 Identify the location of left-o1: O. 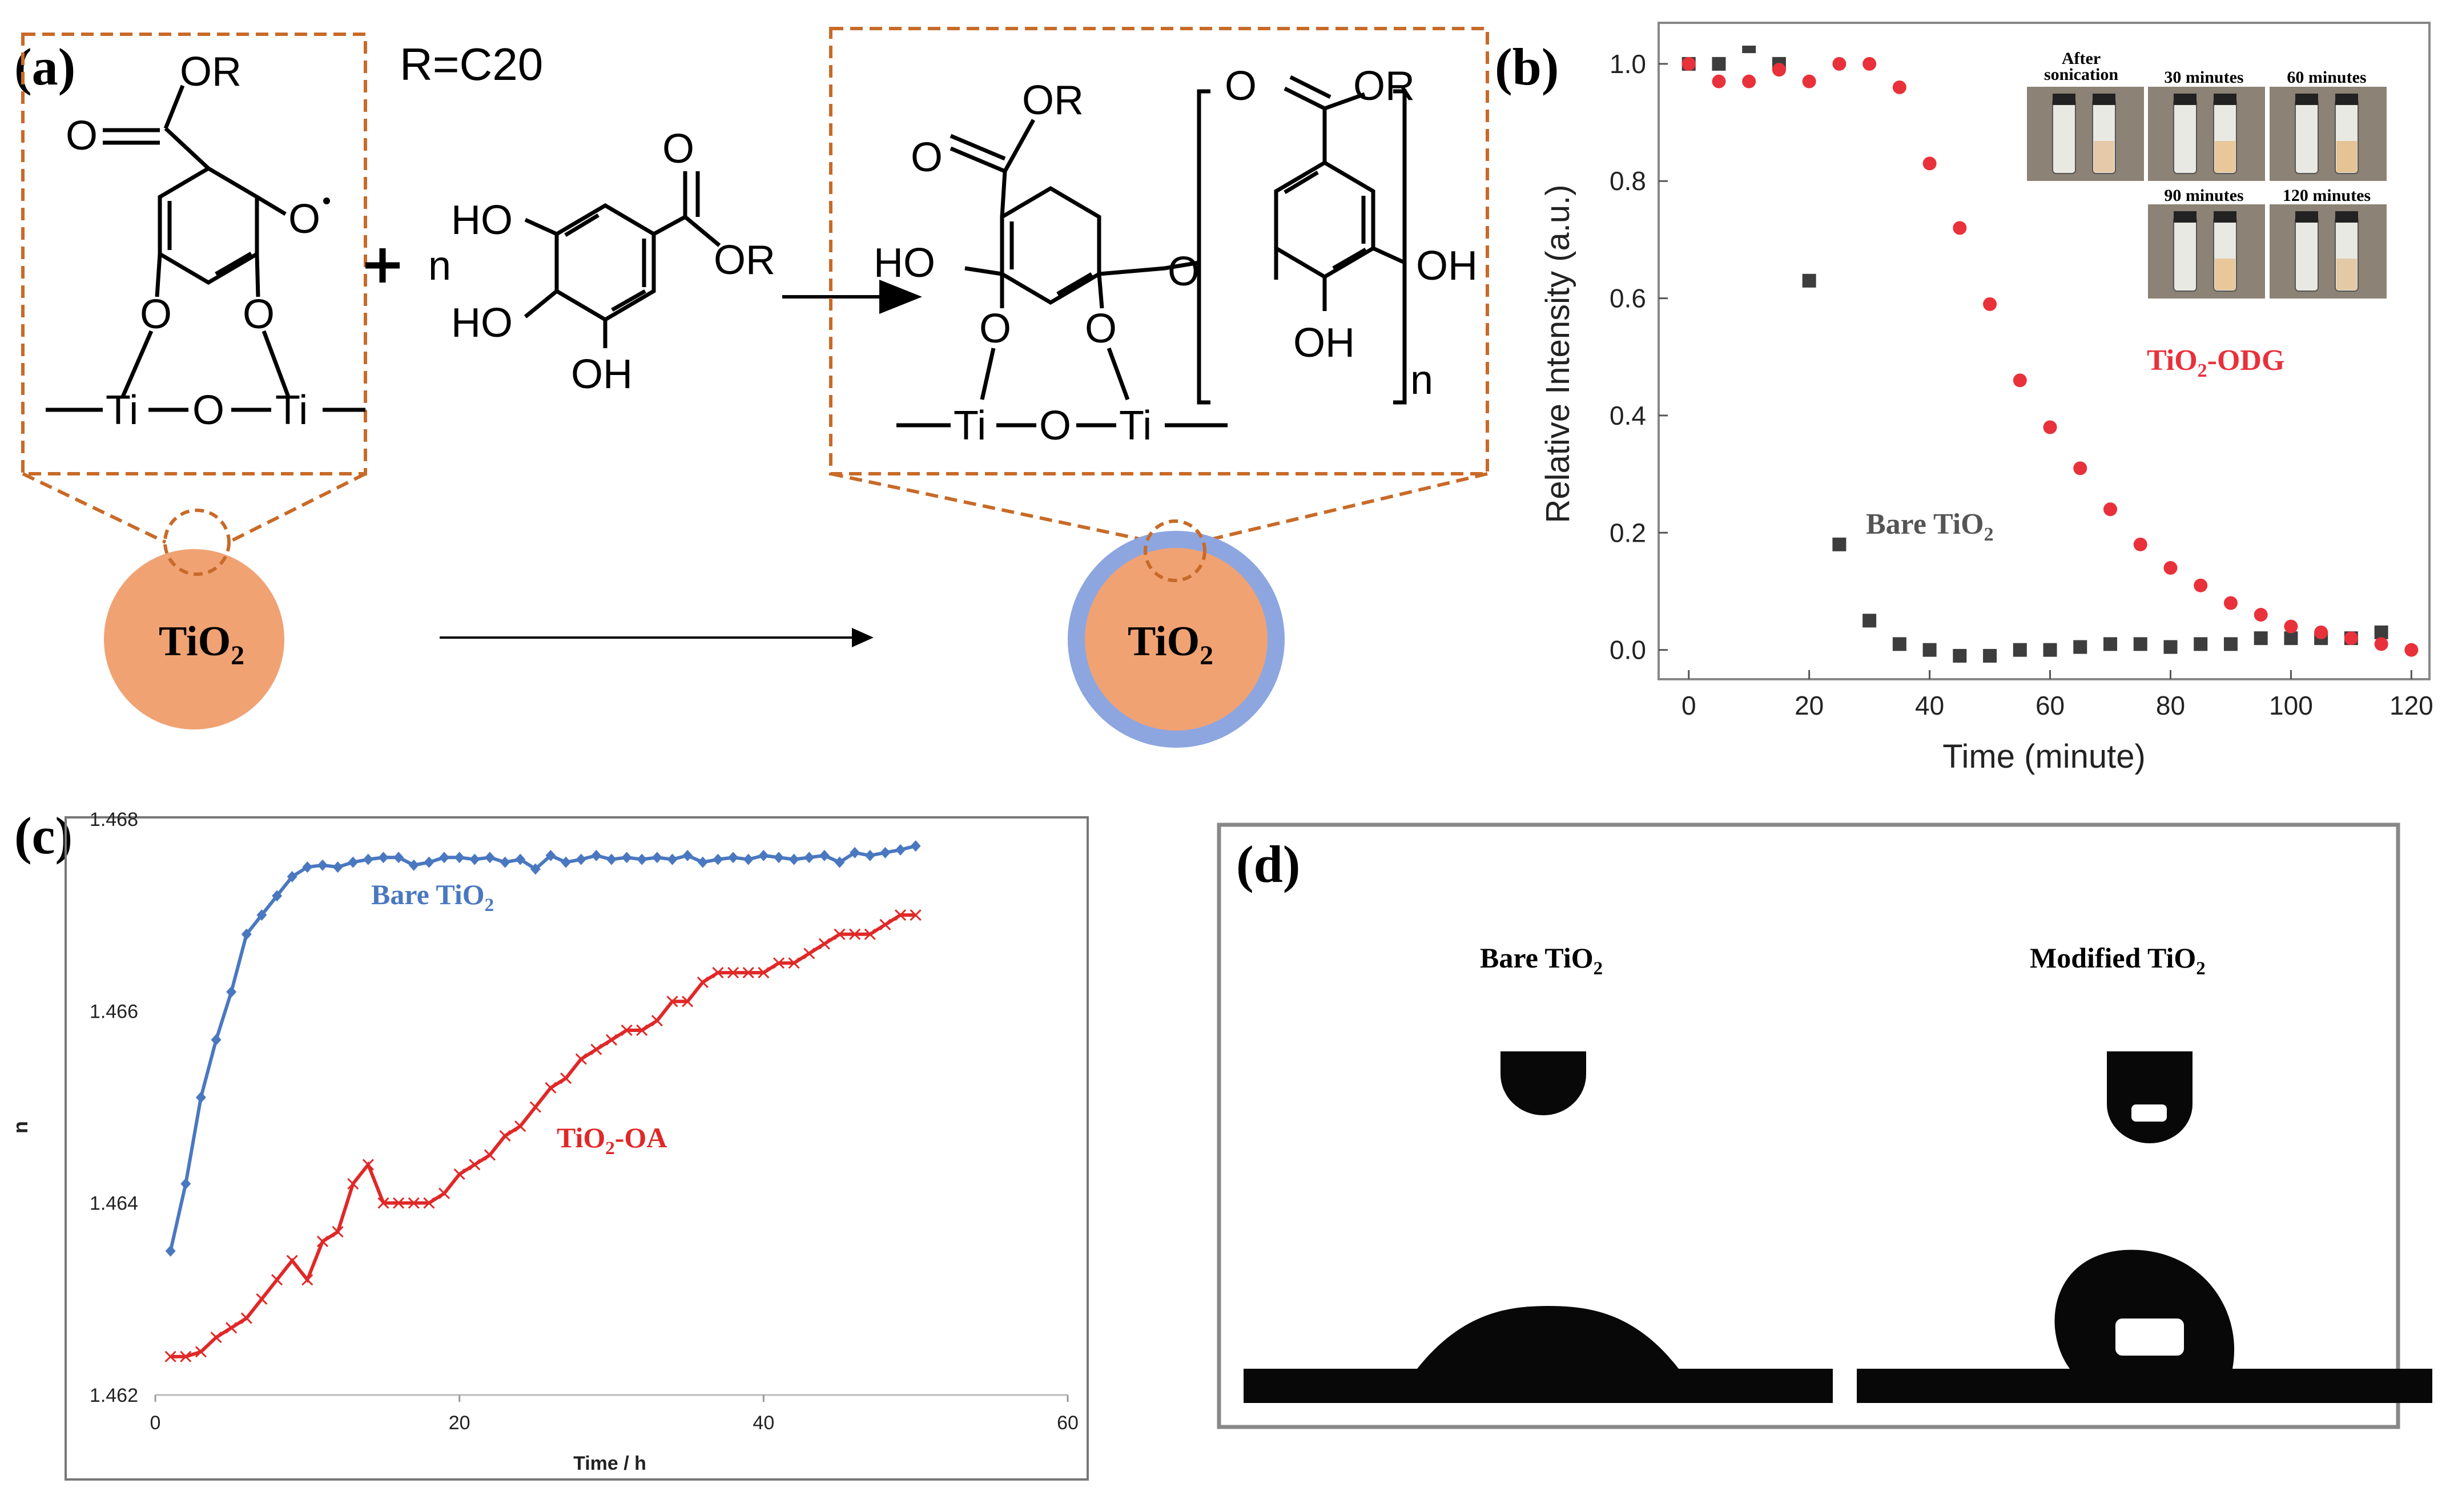
(156, 314).